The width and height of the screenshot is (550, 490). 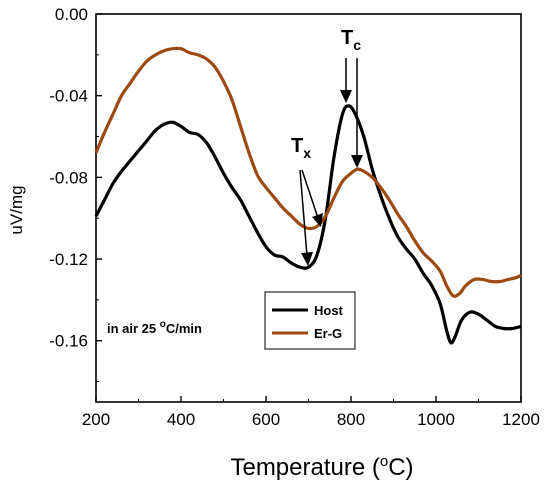 I want to click on condition-sup: o, so click(x=163, y=324).